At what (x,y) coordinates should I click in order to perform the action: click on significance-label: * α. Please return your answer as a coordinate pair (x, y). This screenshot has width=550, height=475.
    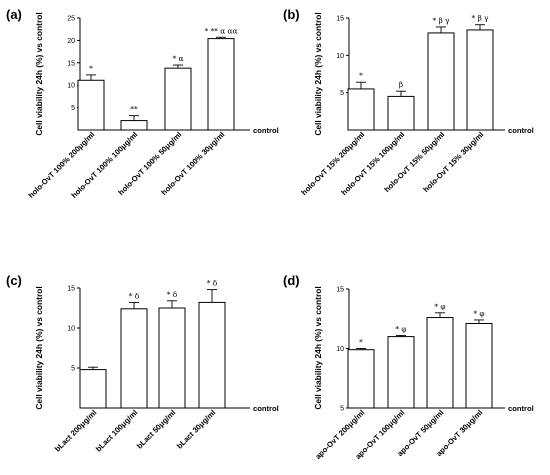
    Looking at the image, I should click on (177, 58).